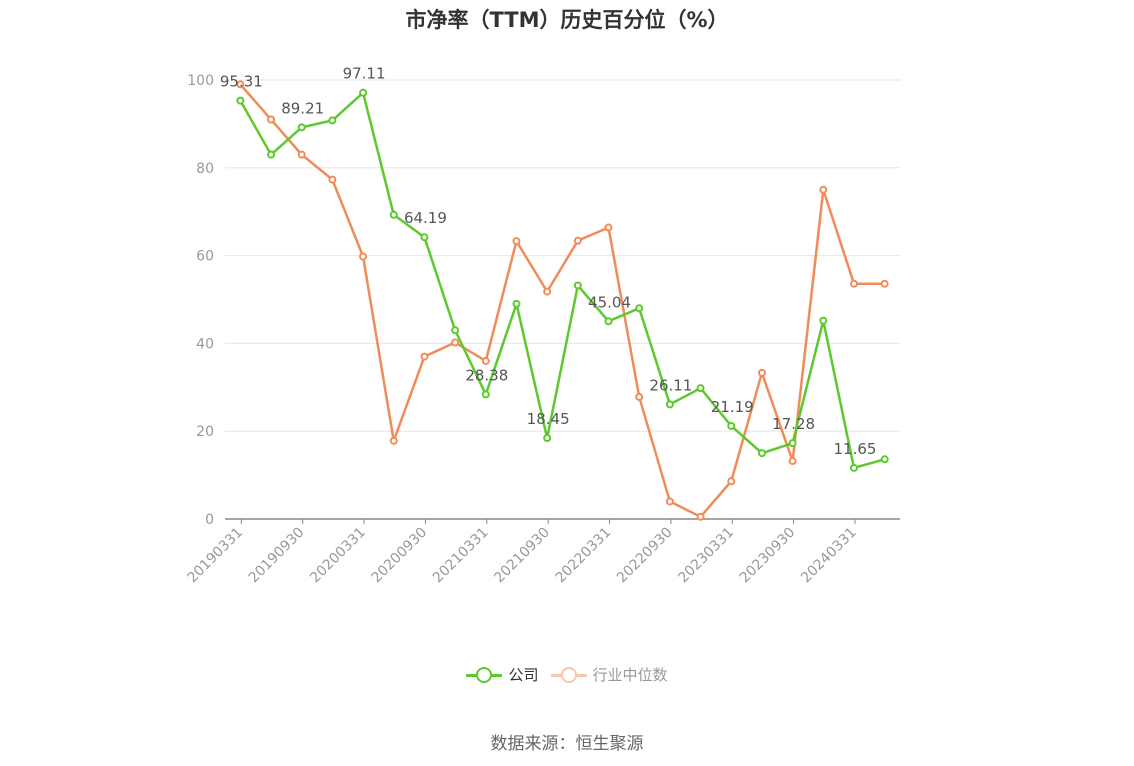  What do you see at coordinates (461, 556) in the screenshot?
I see `x-tick-label: 20210331` at bounding box center [461, 556].